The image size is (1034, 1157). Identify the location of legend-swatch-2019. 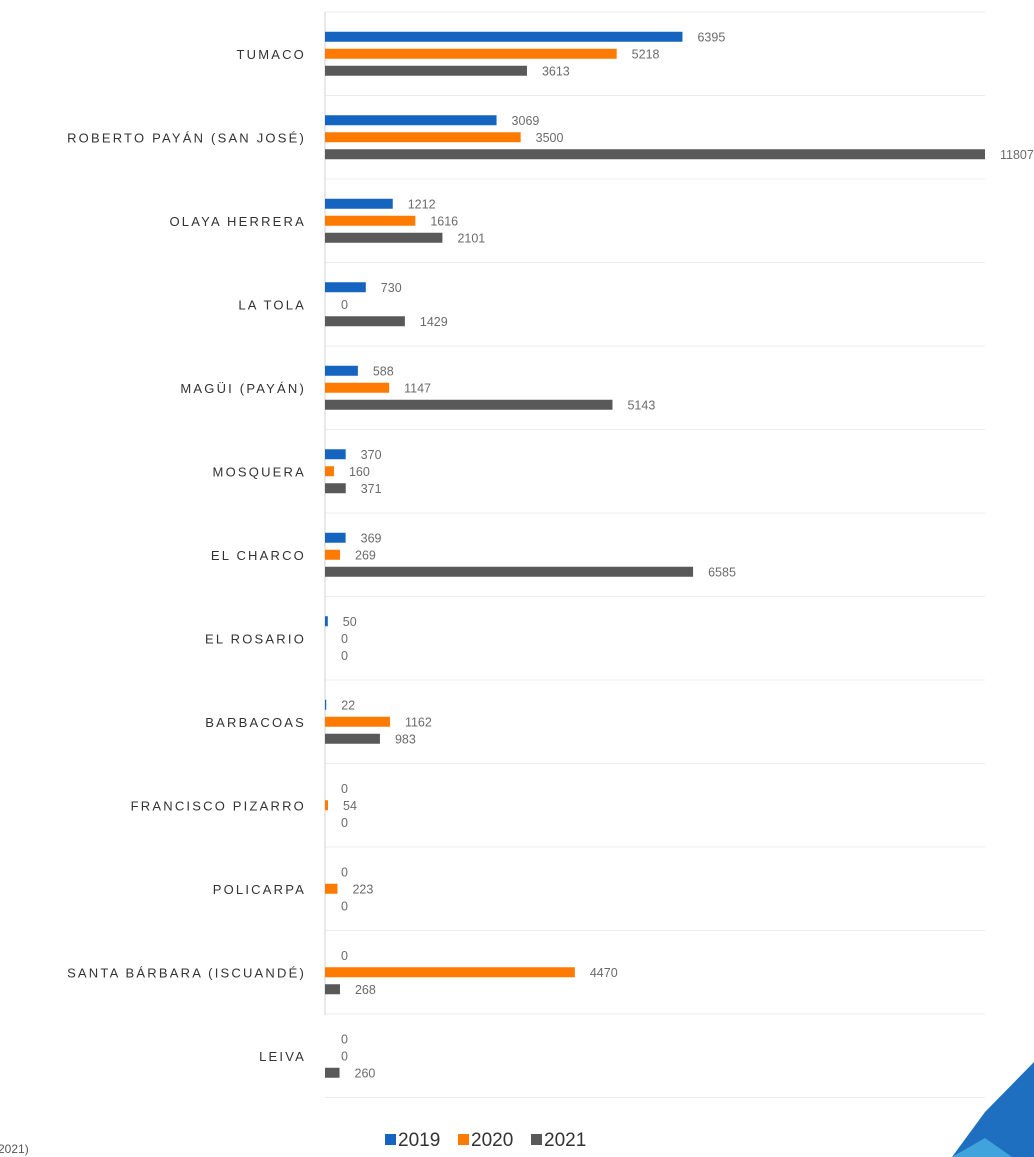
(390, 1139).